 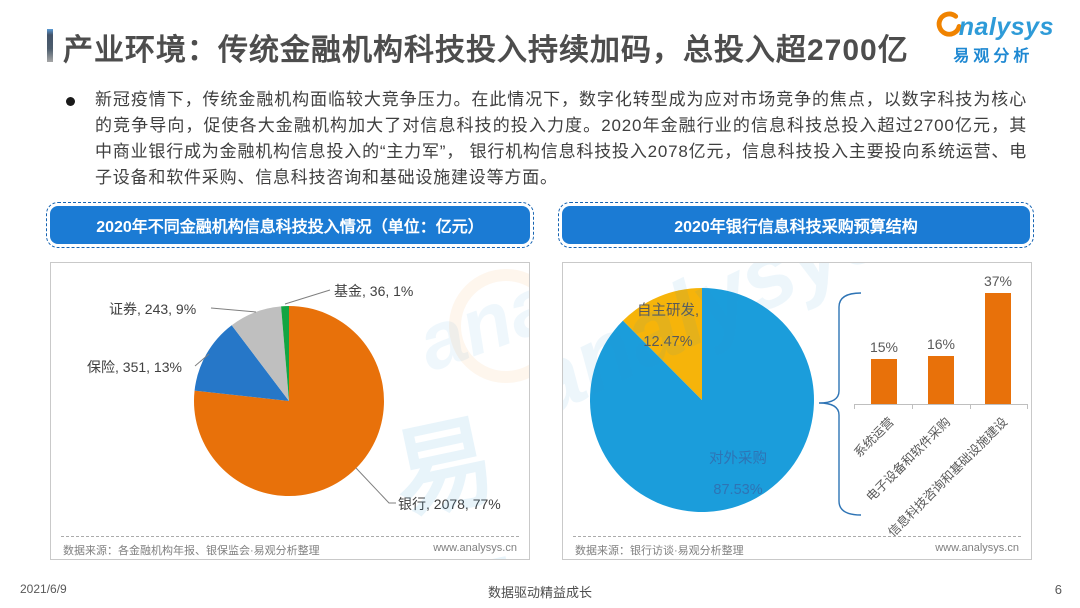 I want to click on pie-slice-银行, so click(x=288, y=401).